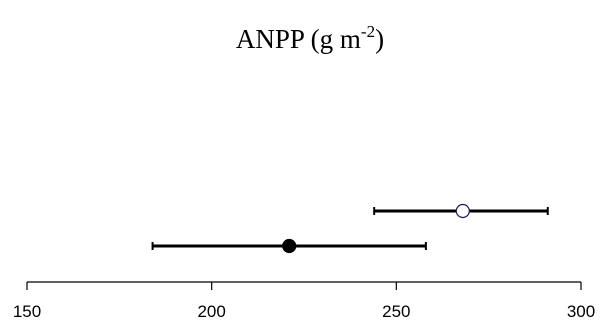 This screenshot has height=324, width=603. What do you see at coordinates (350, 228) in the screenshot?
I see `series-layer` at bounding box center [350, 228].